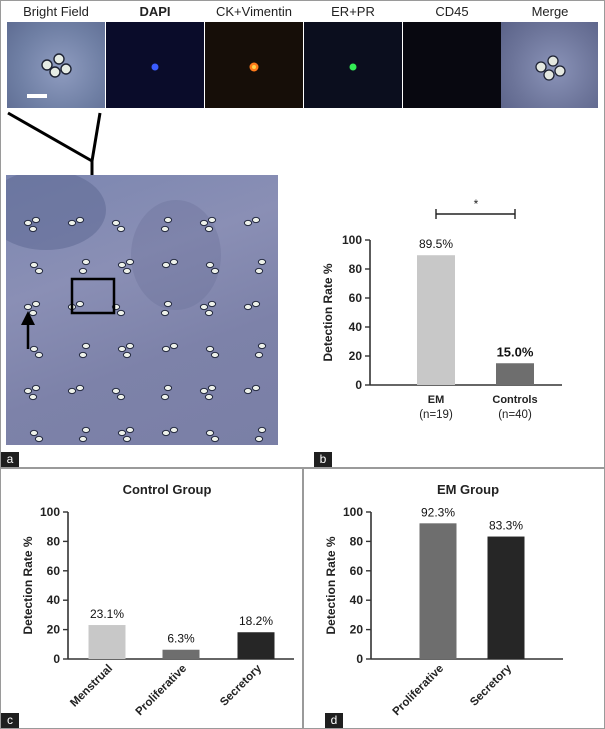 The height and width of the screenshot is (729, 605). Describe the element at coordinates (155, 11) in the screenshot. I see `channel-label-dapi: DAPI` at that location.